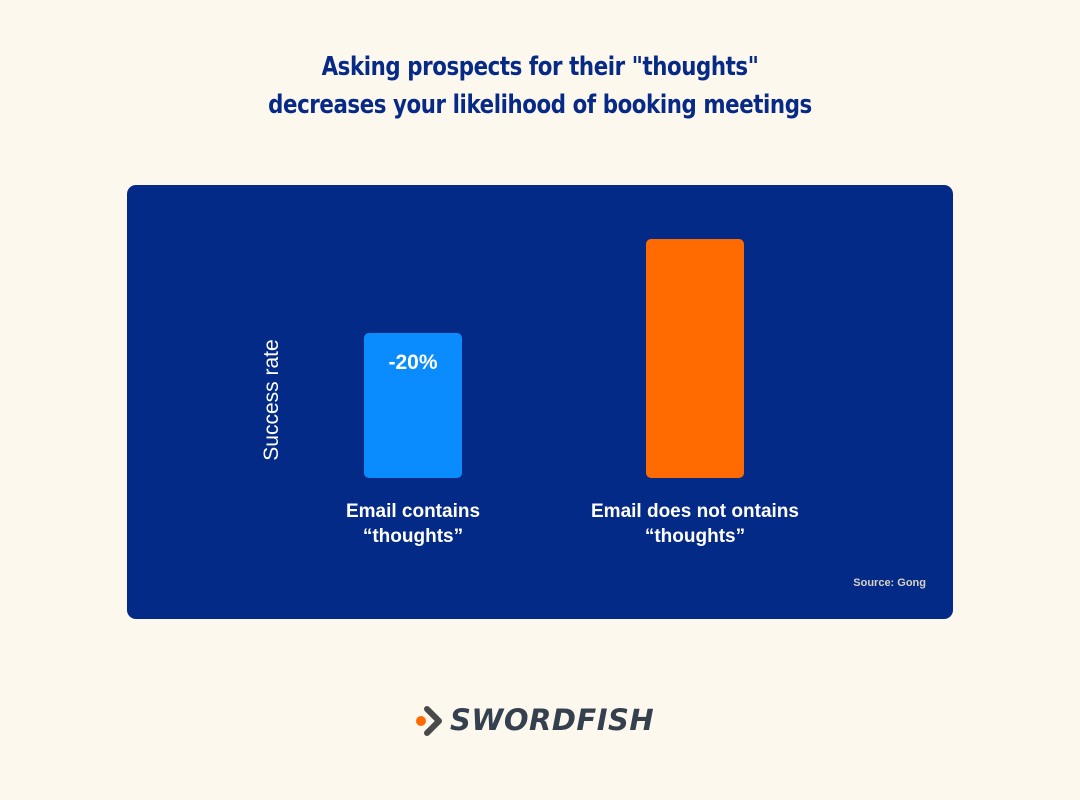 The width and height of the screenshot is (1080, 800). What do you see at coordinates (271, 400) in the screenshot?
I see `y-axis-label: Success rate` at bounding box center [271, 400].